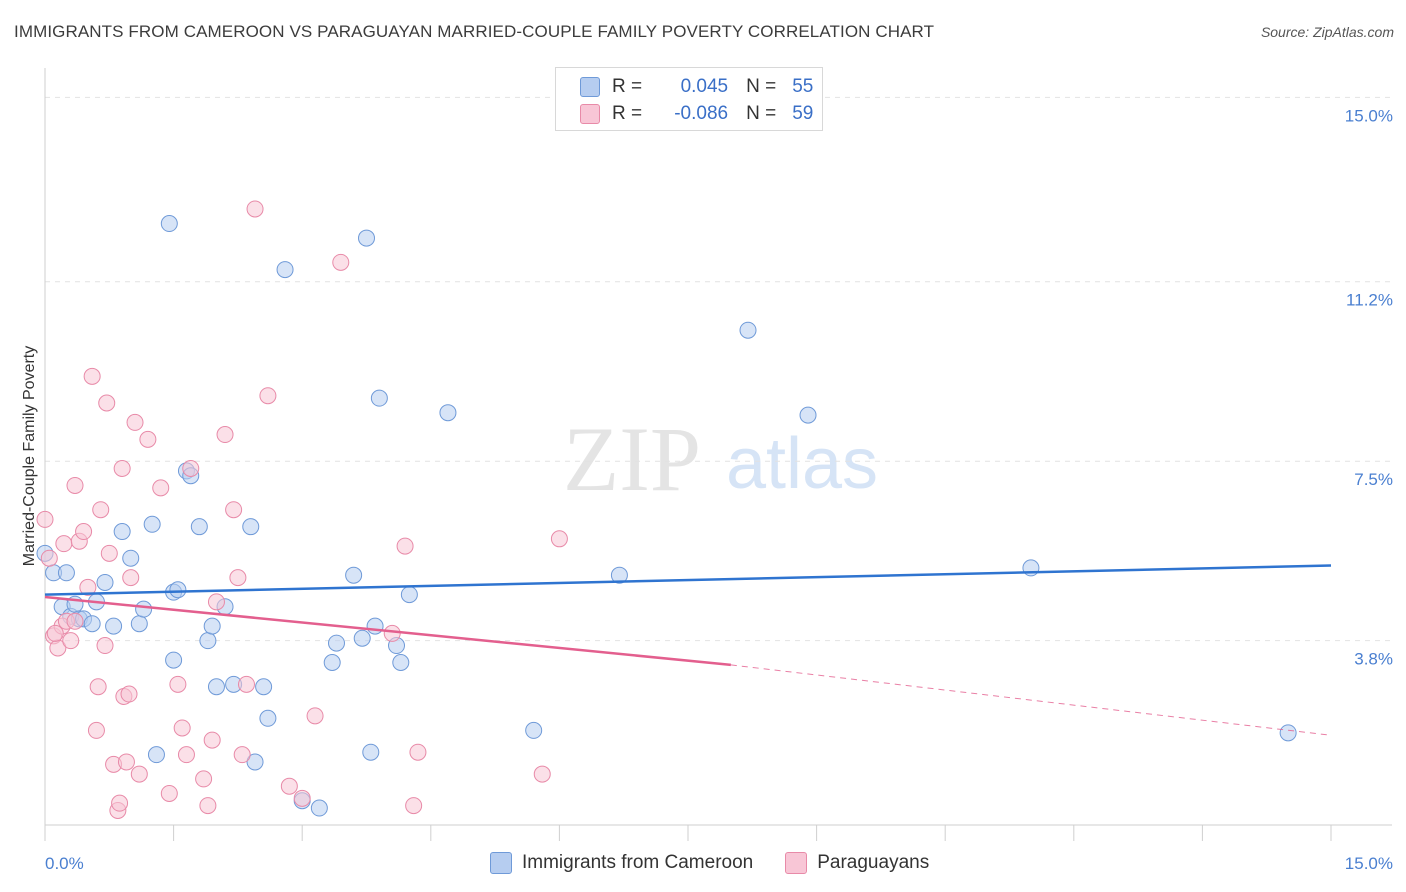  I want to click on trend-line-cameroon, so click(688, 580).